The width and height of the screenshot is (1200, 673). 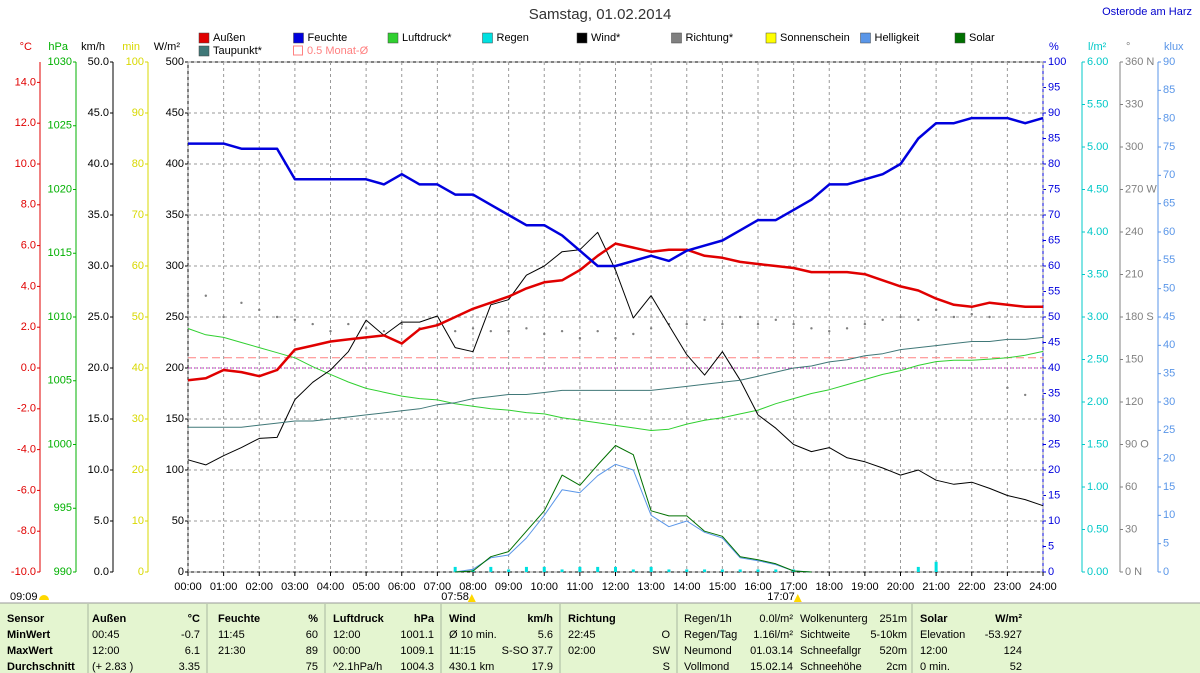 What do you see at coordinates (462, 619) in the screenshot?
I see `table-cell: Wind` at bounding box center [462, 619].